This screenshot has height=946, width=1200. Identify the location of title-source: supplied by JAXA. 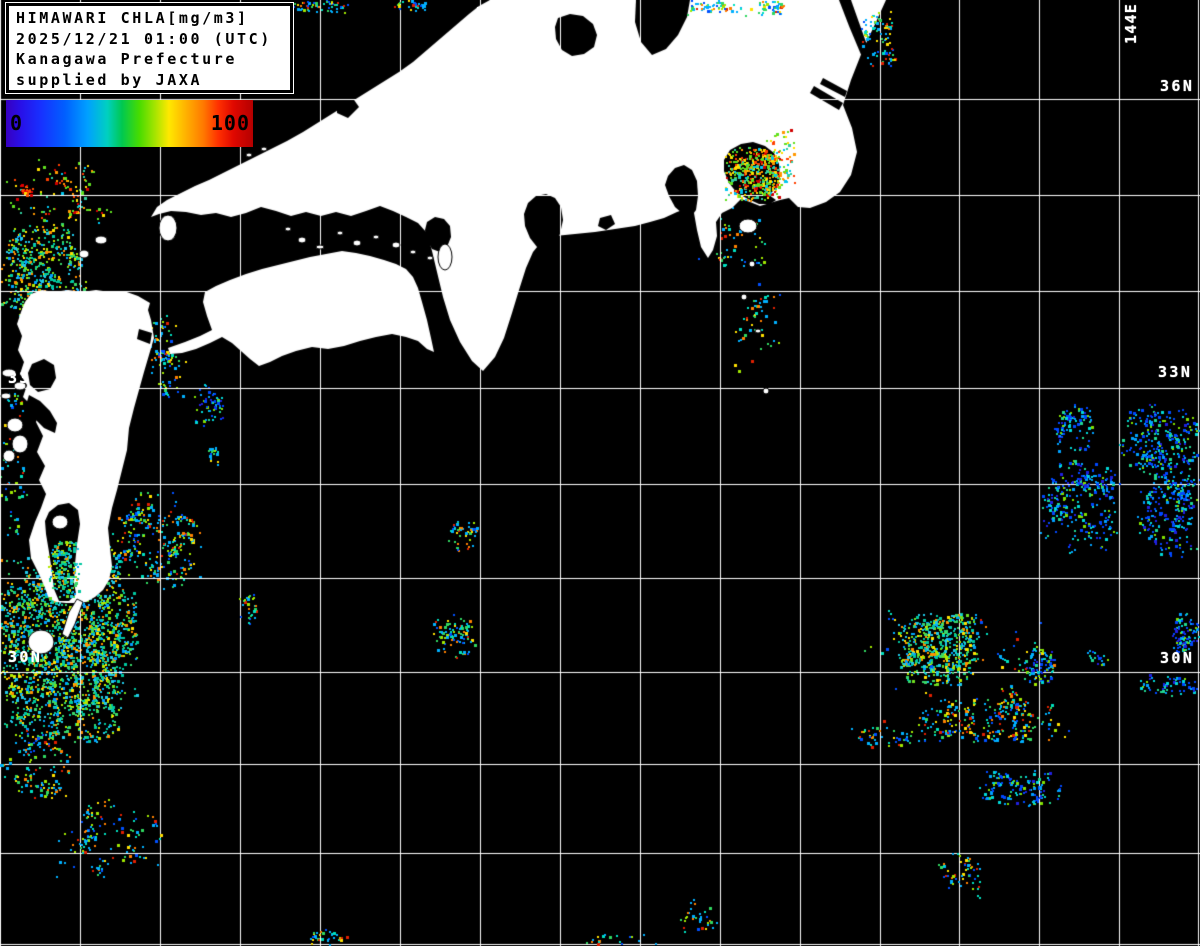
(109, 79).